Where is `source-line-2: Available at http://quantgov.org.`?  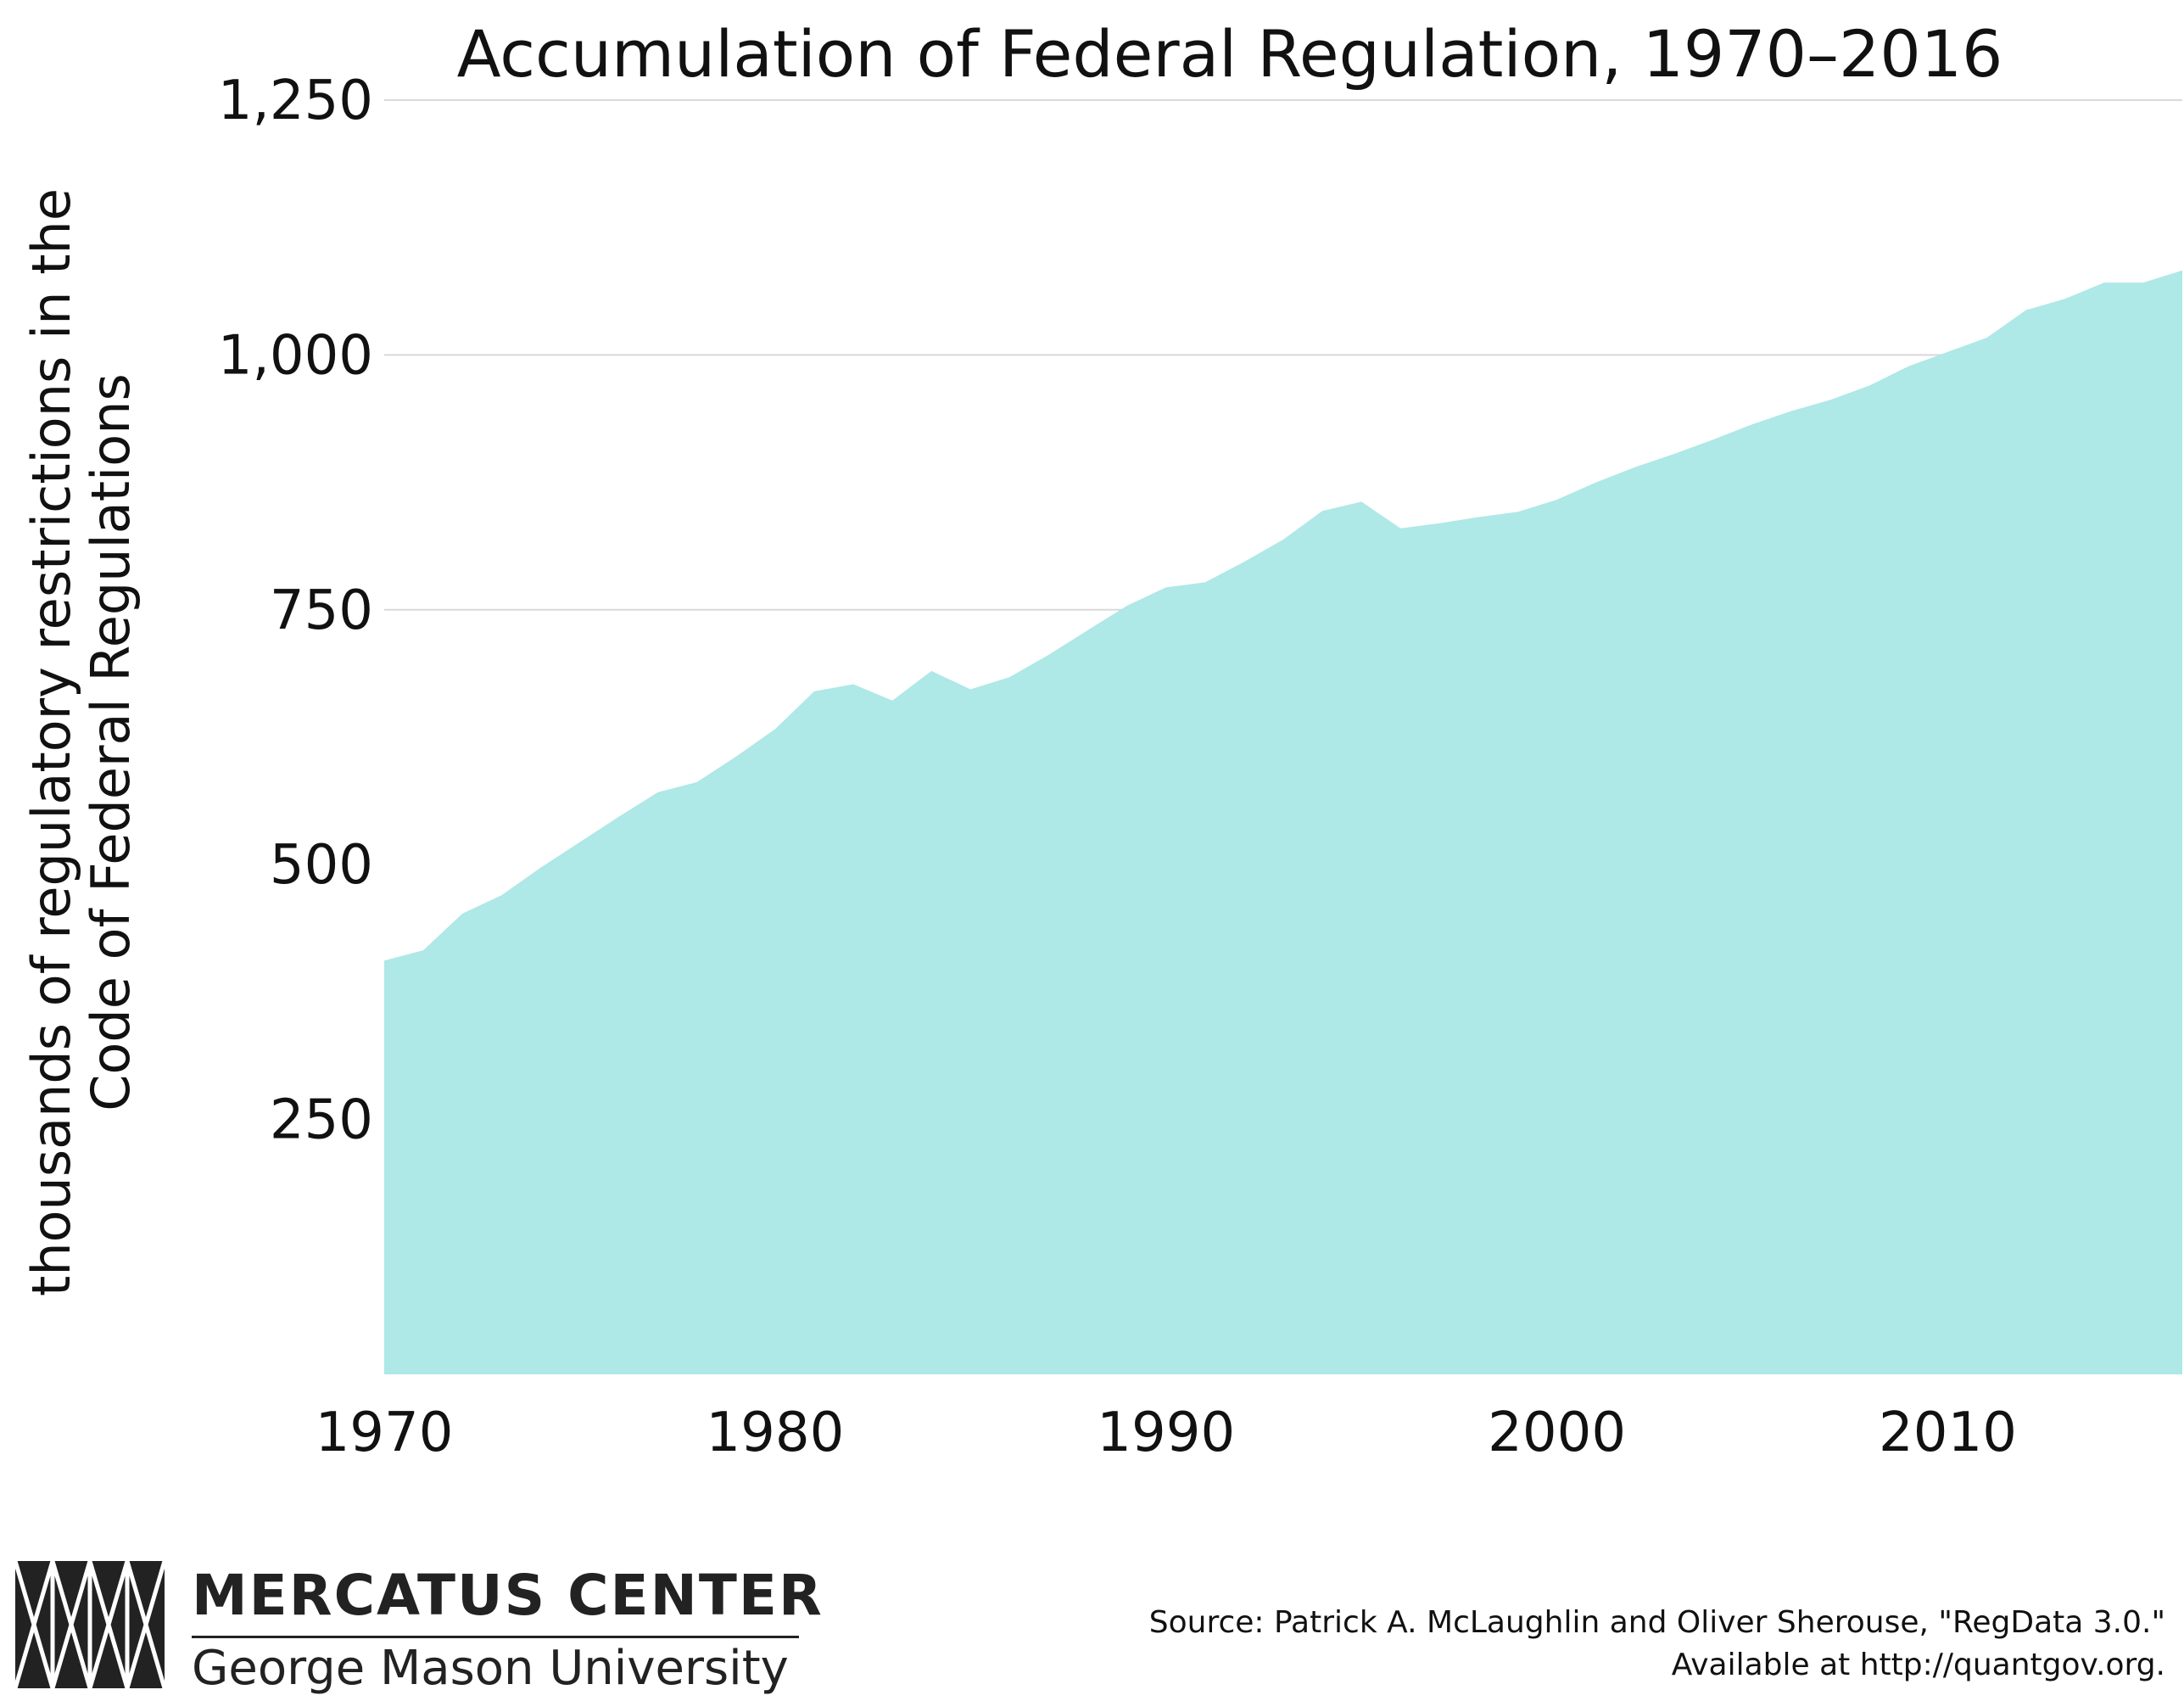 source-line-2: Available at http://quantgov.org. is located at coordinates (1918, 1665).